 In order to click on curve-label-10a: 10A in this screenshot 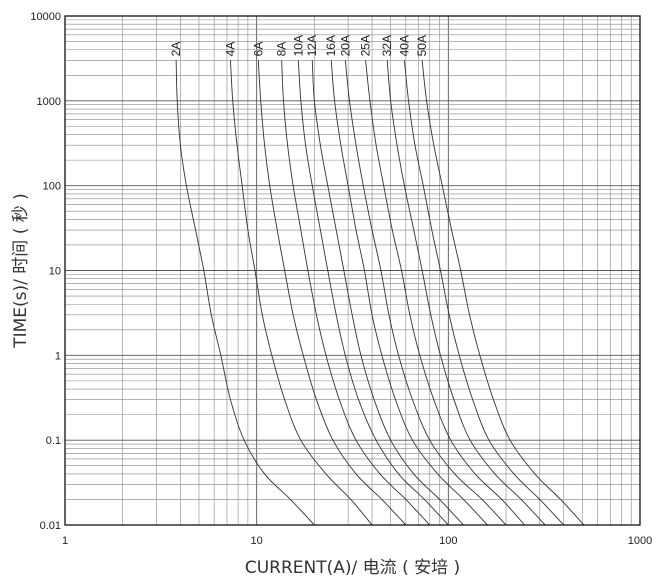, I will do `click(298, 45)`.